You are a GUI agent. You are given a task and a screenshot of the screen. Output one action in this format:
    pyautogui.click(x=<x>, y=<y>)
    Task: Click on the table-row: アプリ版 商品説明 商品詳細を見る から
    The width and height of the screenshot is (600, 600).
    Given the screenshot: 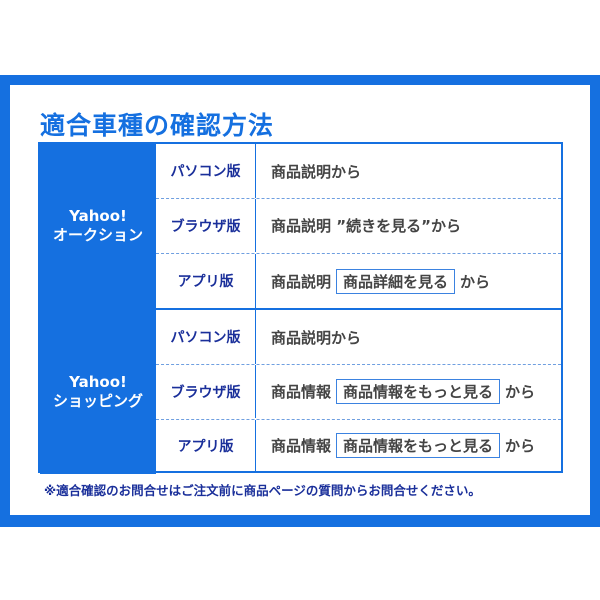 What is the action you would take?
    pyautogui.click(x=358, y=280)
    